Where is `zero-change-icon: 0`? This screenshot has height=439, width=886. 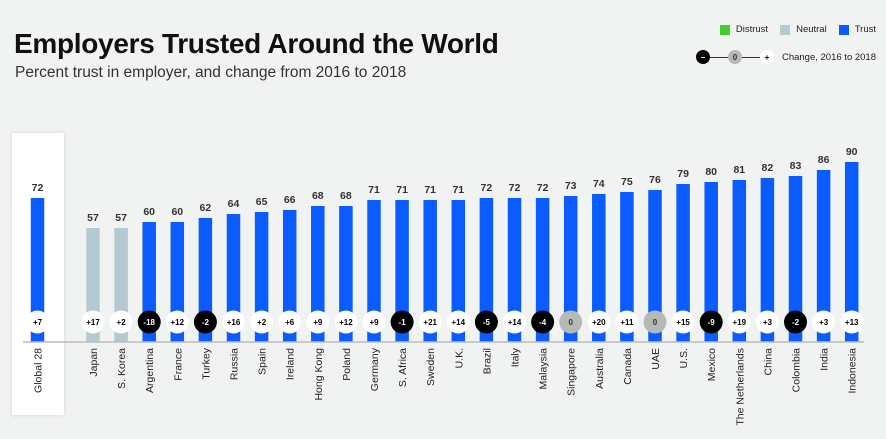
zero-change-icon: 0 is located at coordinates (734, 57).